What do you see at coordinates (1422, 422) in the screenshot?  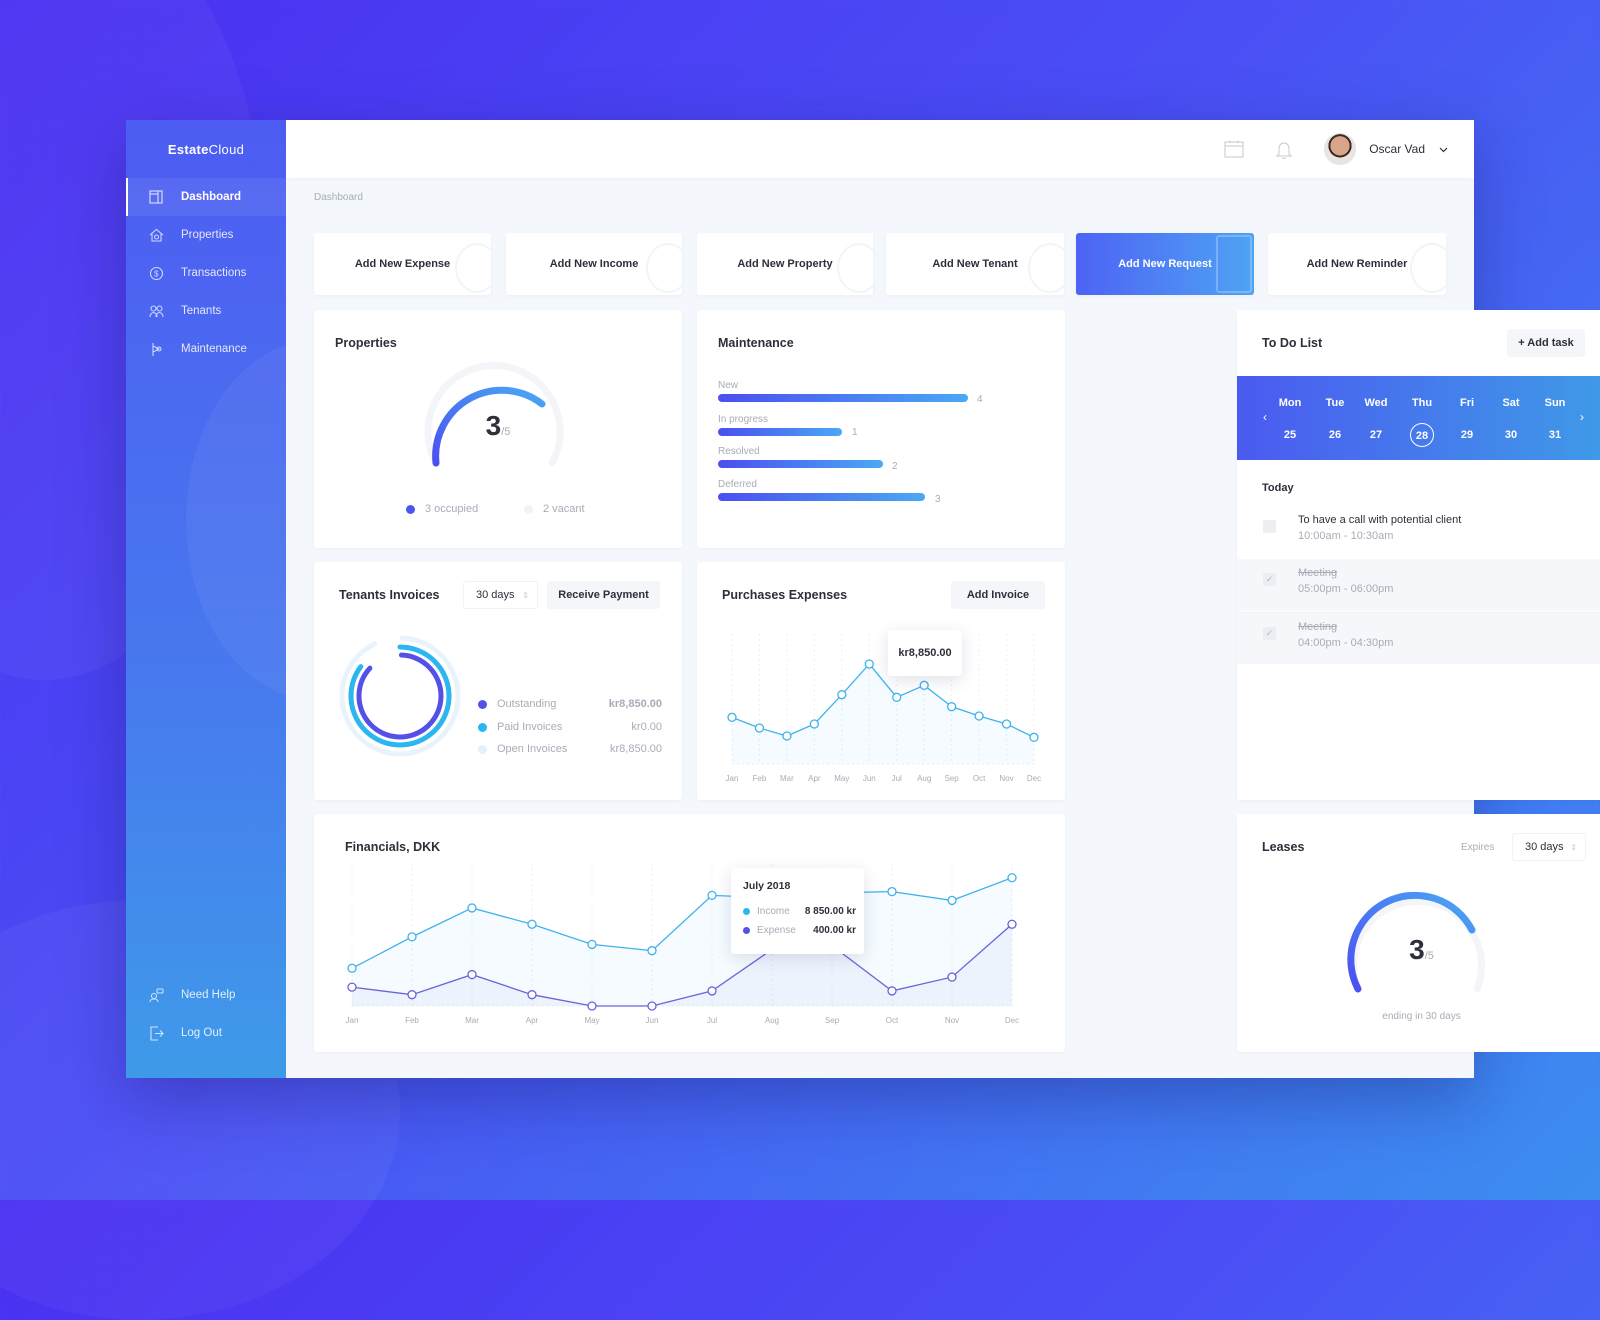 I see `calendar-day-selected: Thu 28` at bounding box center [1422, 422].